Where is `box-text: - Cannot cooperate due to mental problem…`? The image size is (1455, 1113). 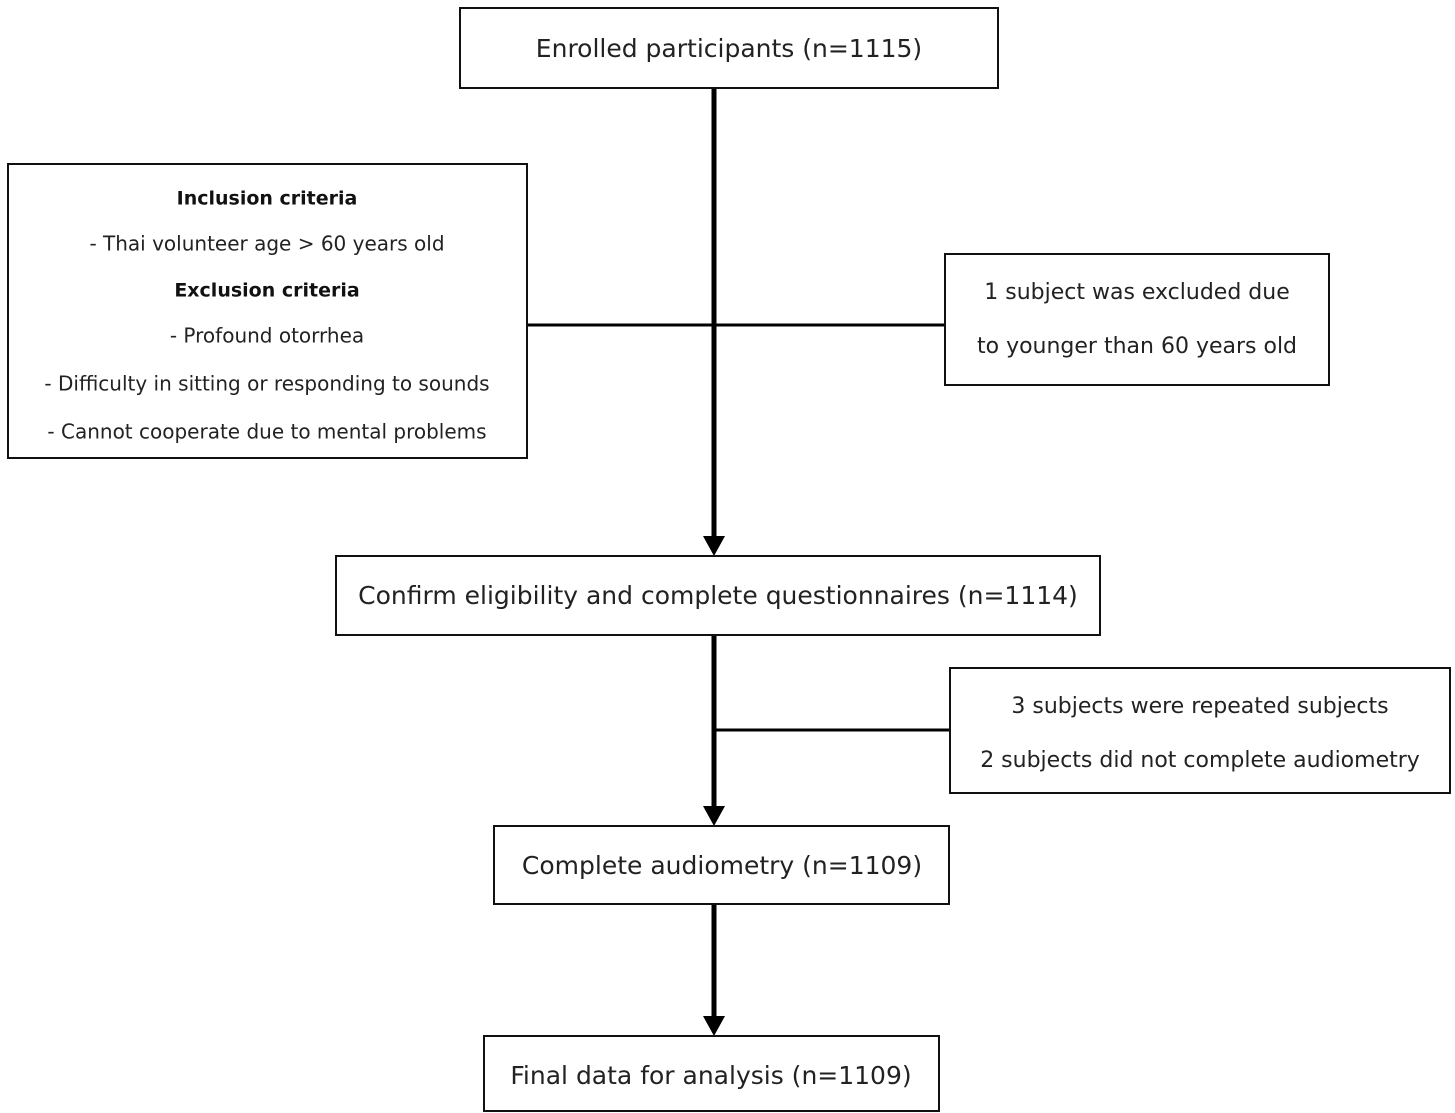 box-text: - Cannot cooperate due to mental problem… is located at coordinates (266, 432).